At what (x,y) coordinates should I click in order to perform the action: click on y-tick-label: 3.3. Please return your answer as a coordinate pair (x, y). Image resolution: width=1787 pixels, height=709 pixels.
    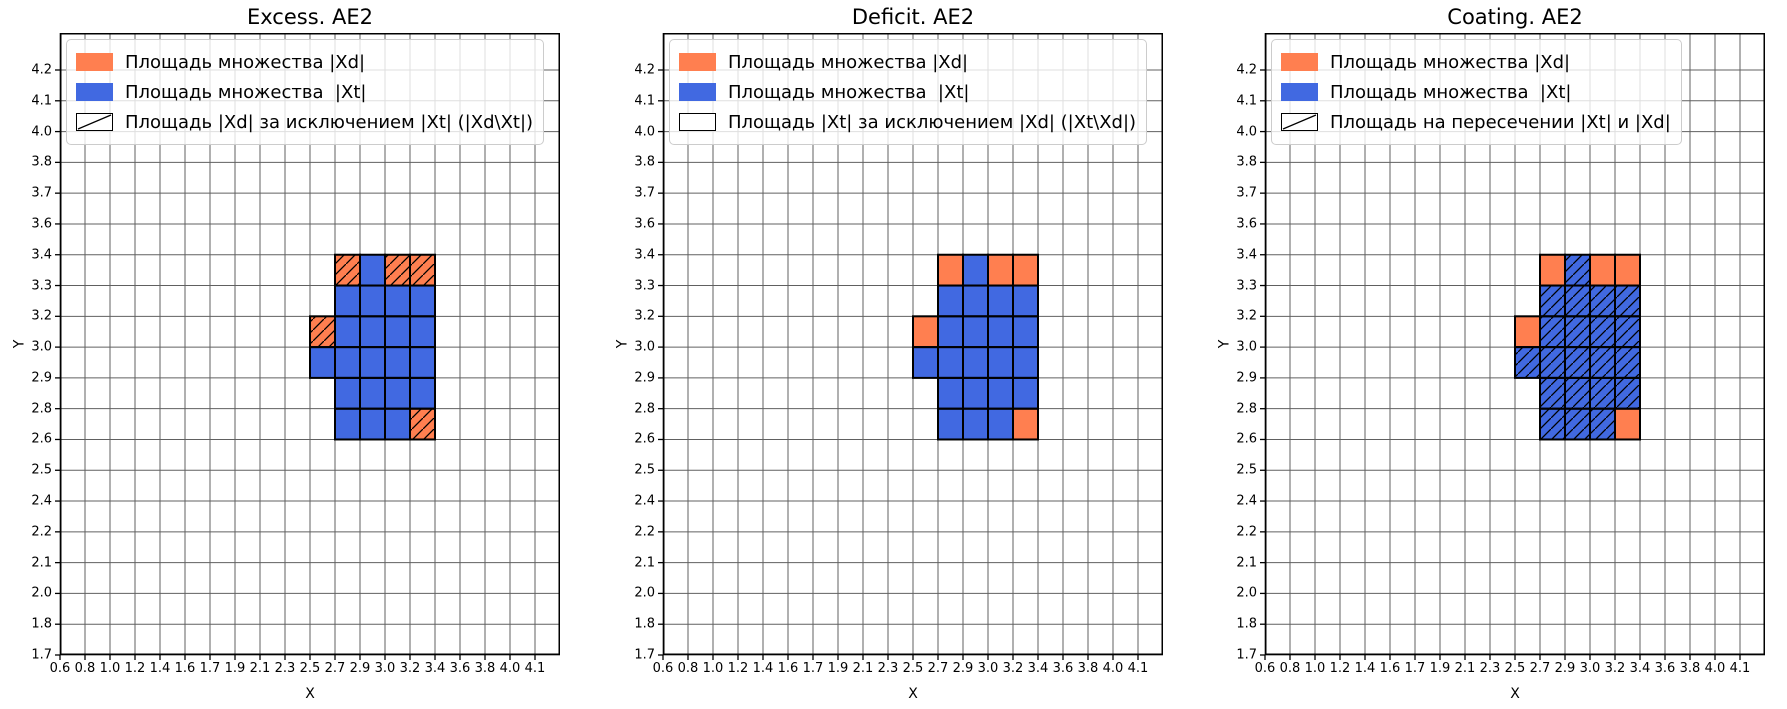
    Looking at the image, I should click on (41, 286).